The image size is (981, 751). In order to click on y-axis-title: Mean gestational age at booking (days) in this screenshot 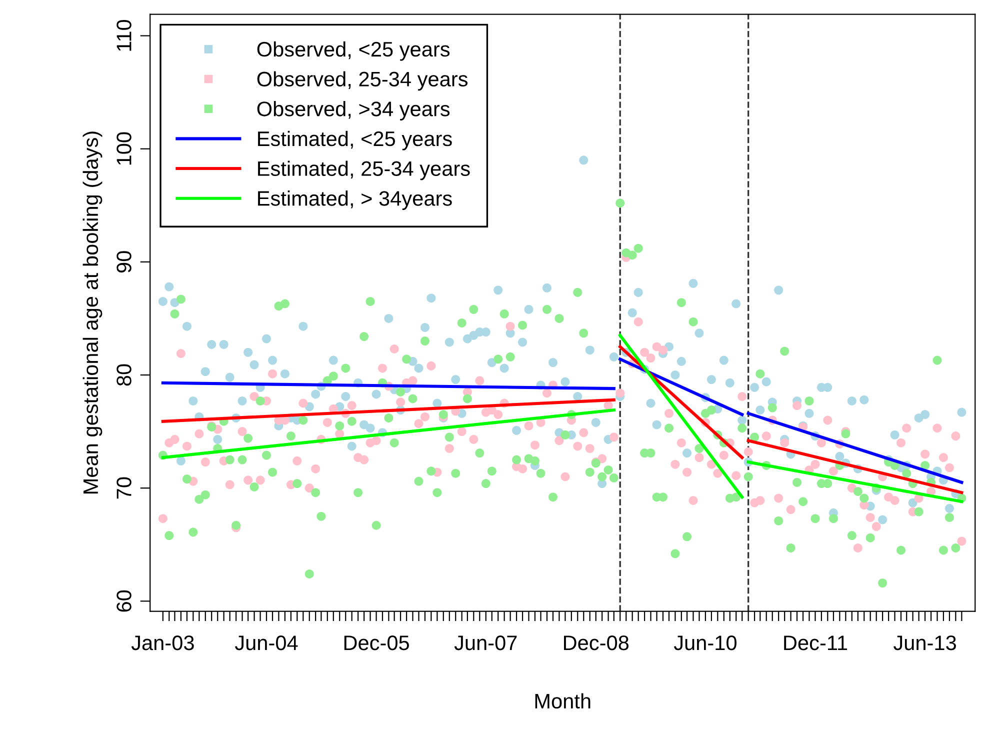, I will do `click(92, 313)`.